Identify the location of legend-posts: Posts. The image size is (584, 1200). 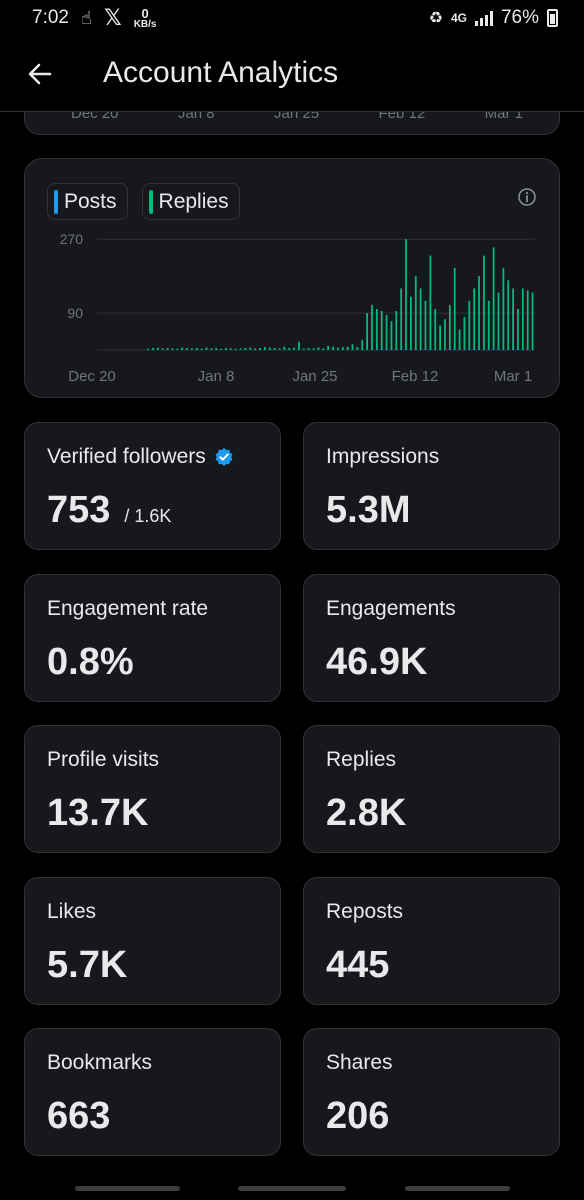
(87, 201).